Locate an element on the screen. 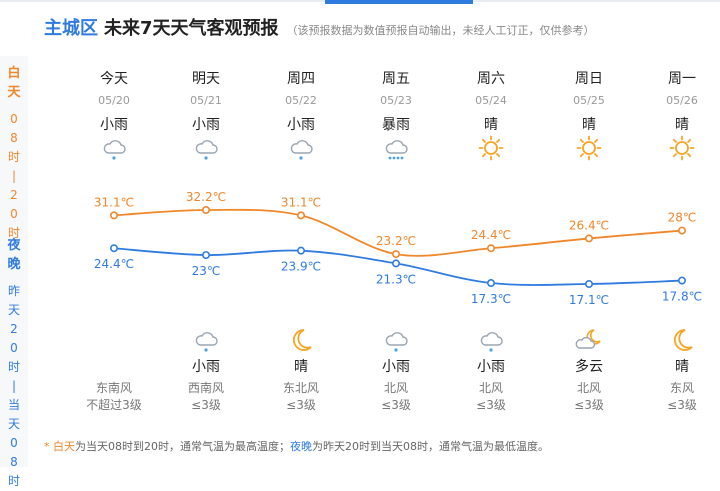 The image size is (720, 491). low-temp-label: 23.9℃ is located at coordinates (301, 267).